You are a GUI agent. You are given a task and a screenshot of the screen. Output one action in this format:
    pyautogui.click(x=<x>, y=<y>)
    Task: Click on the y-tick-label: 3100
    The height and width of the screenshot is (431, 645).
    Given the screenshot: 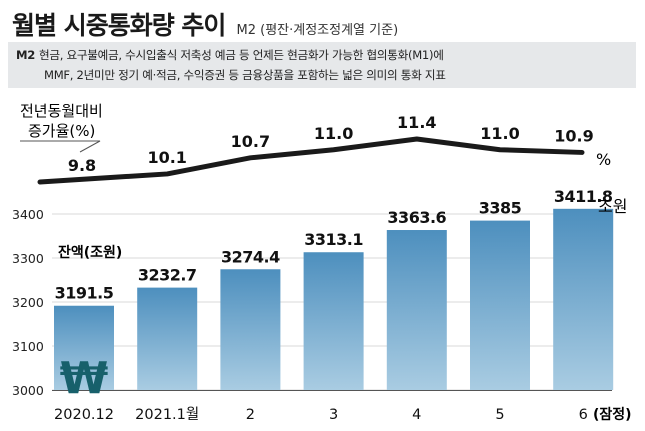 What is the action you would take?
    pyautogui.click(x=28, y=346)
    